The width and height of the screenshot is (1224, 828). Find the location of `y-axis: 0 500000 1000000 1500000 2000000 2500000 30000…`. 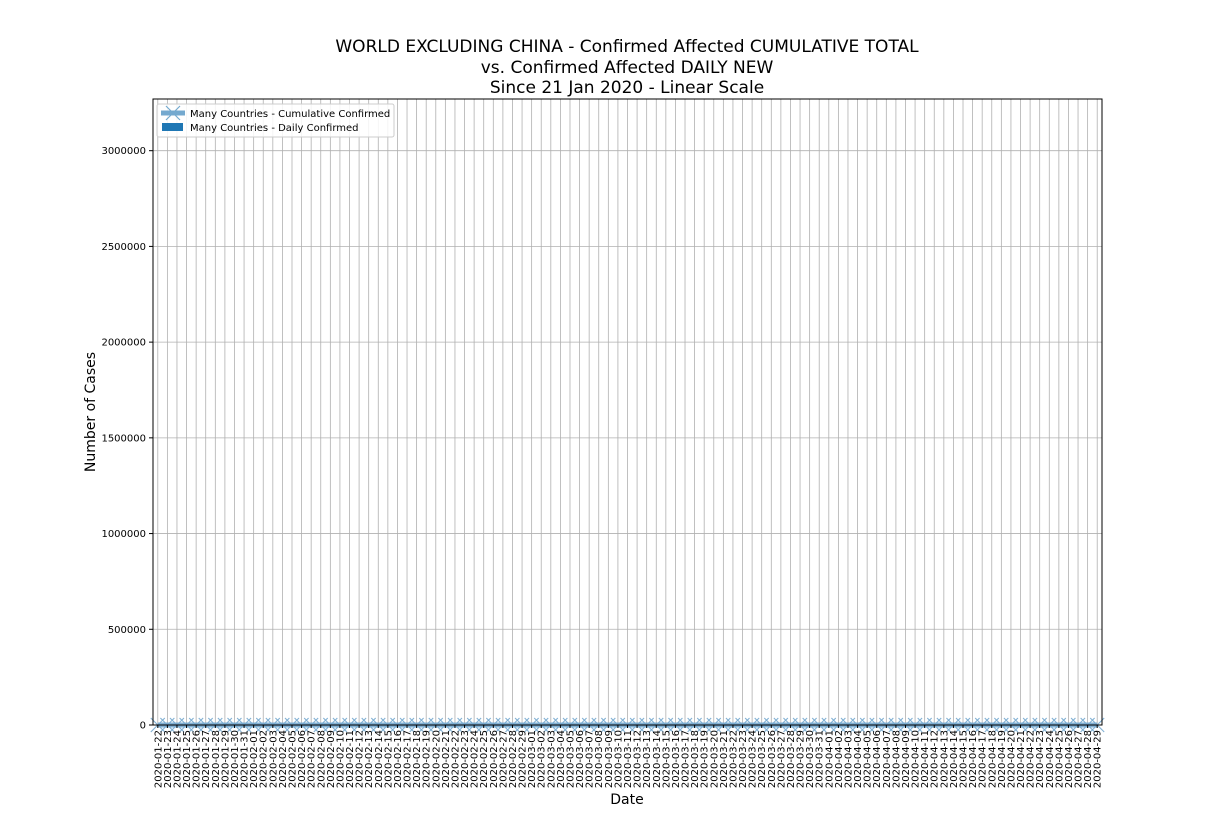

y-axis: 0 500000 1000000 1500000 2000000 2500000 30000… is located at coordinates (127, 439).